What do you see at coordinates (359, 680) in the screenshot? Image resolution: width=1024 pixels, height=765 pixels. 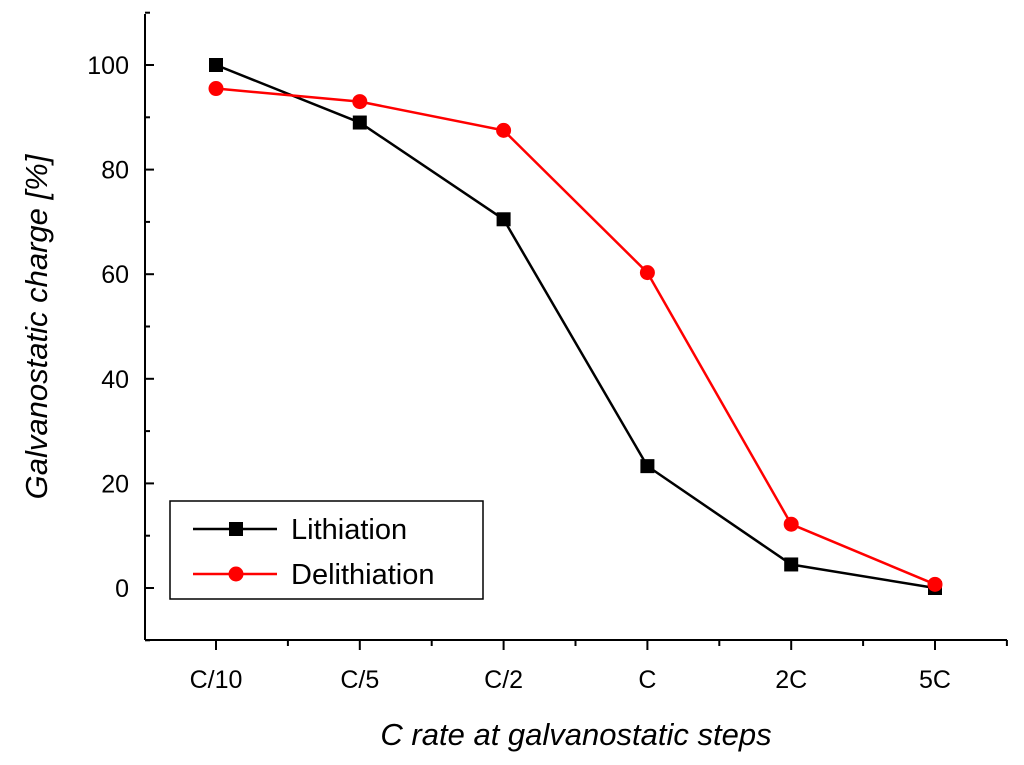 I see `x-tick-label: C/5` at bounding box center [359, 680].